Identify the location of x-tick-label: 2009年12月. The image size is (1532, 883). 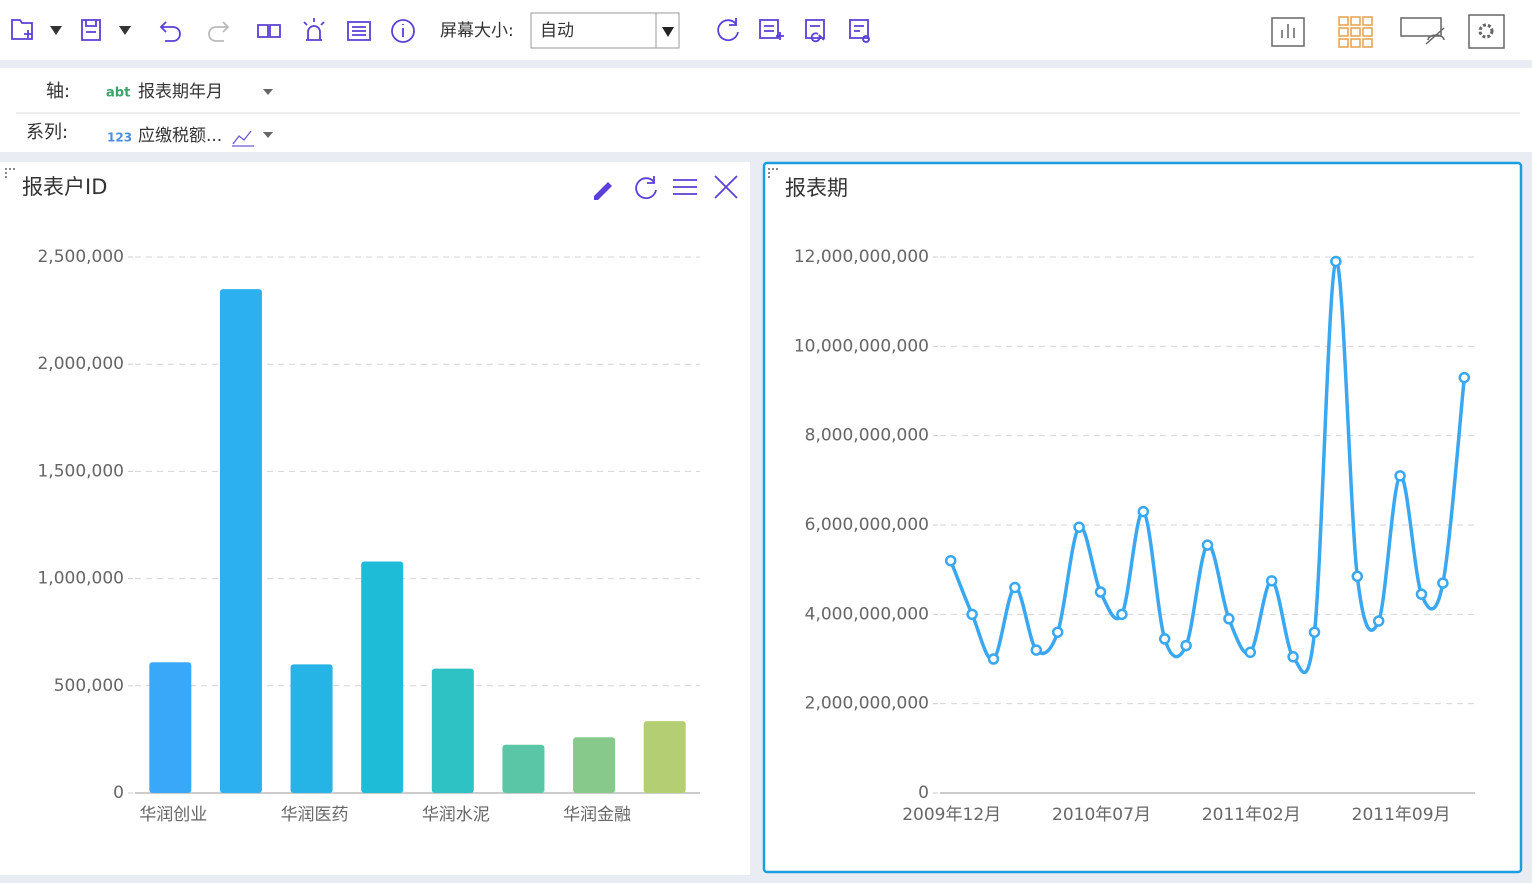
(951, 815).